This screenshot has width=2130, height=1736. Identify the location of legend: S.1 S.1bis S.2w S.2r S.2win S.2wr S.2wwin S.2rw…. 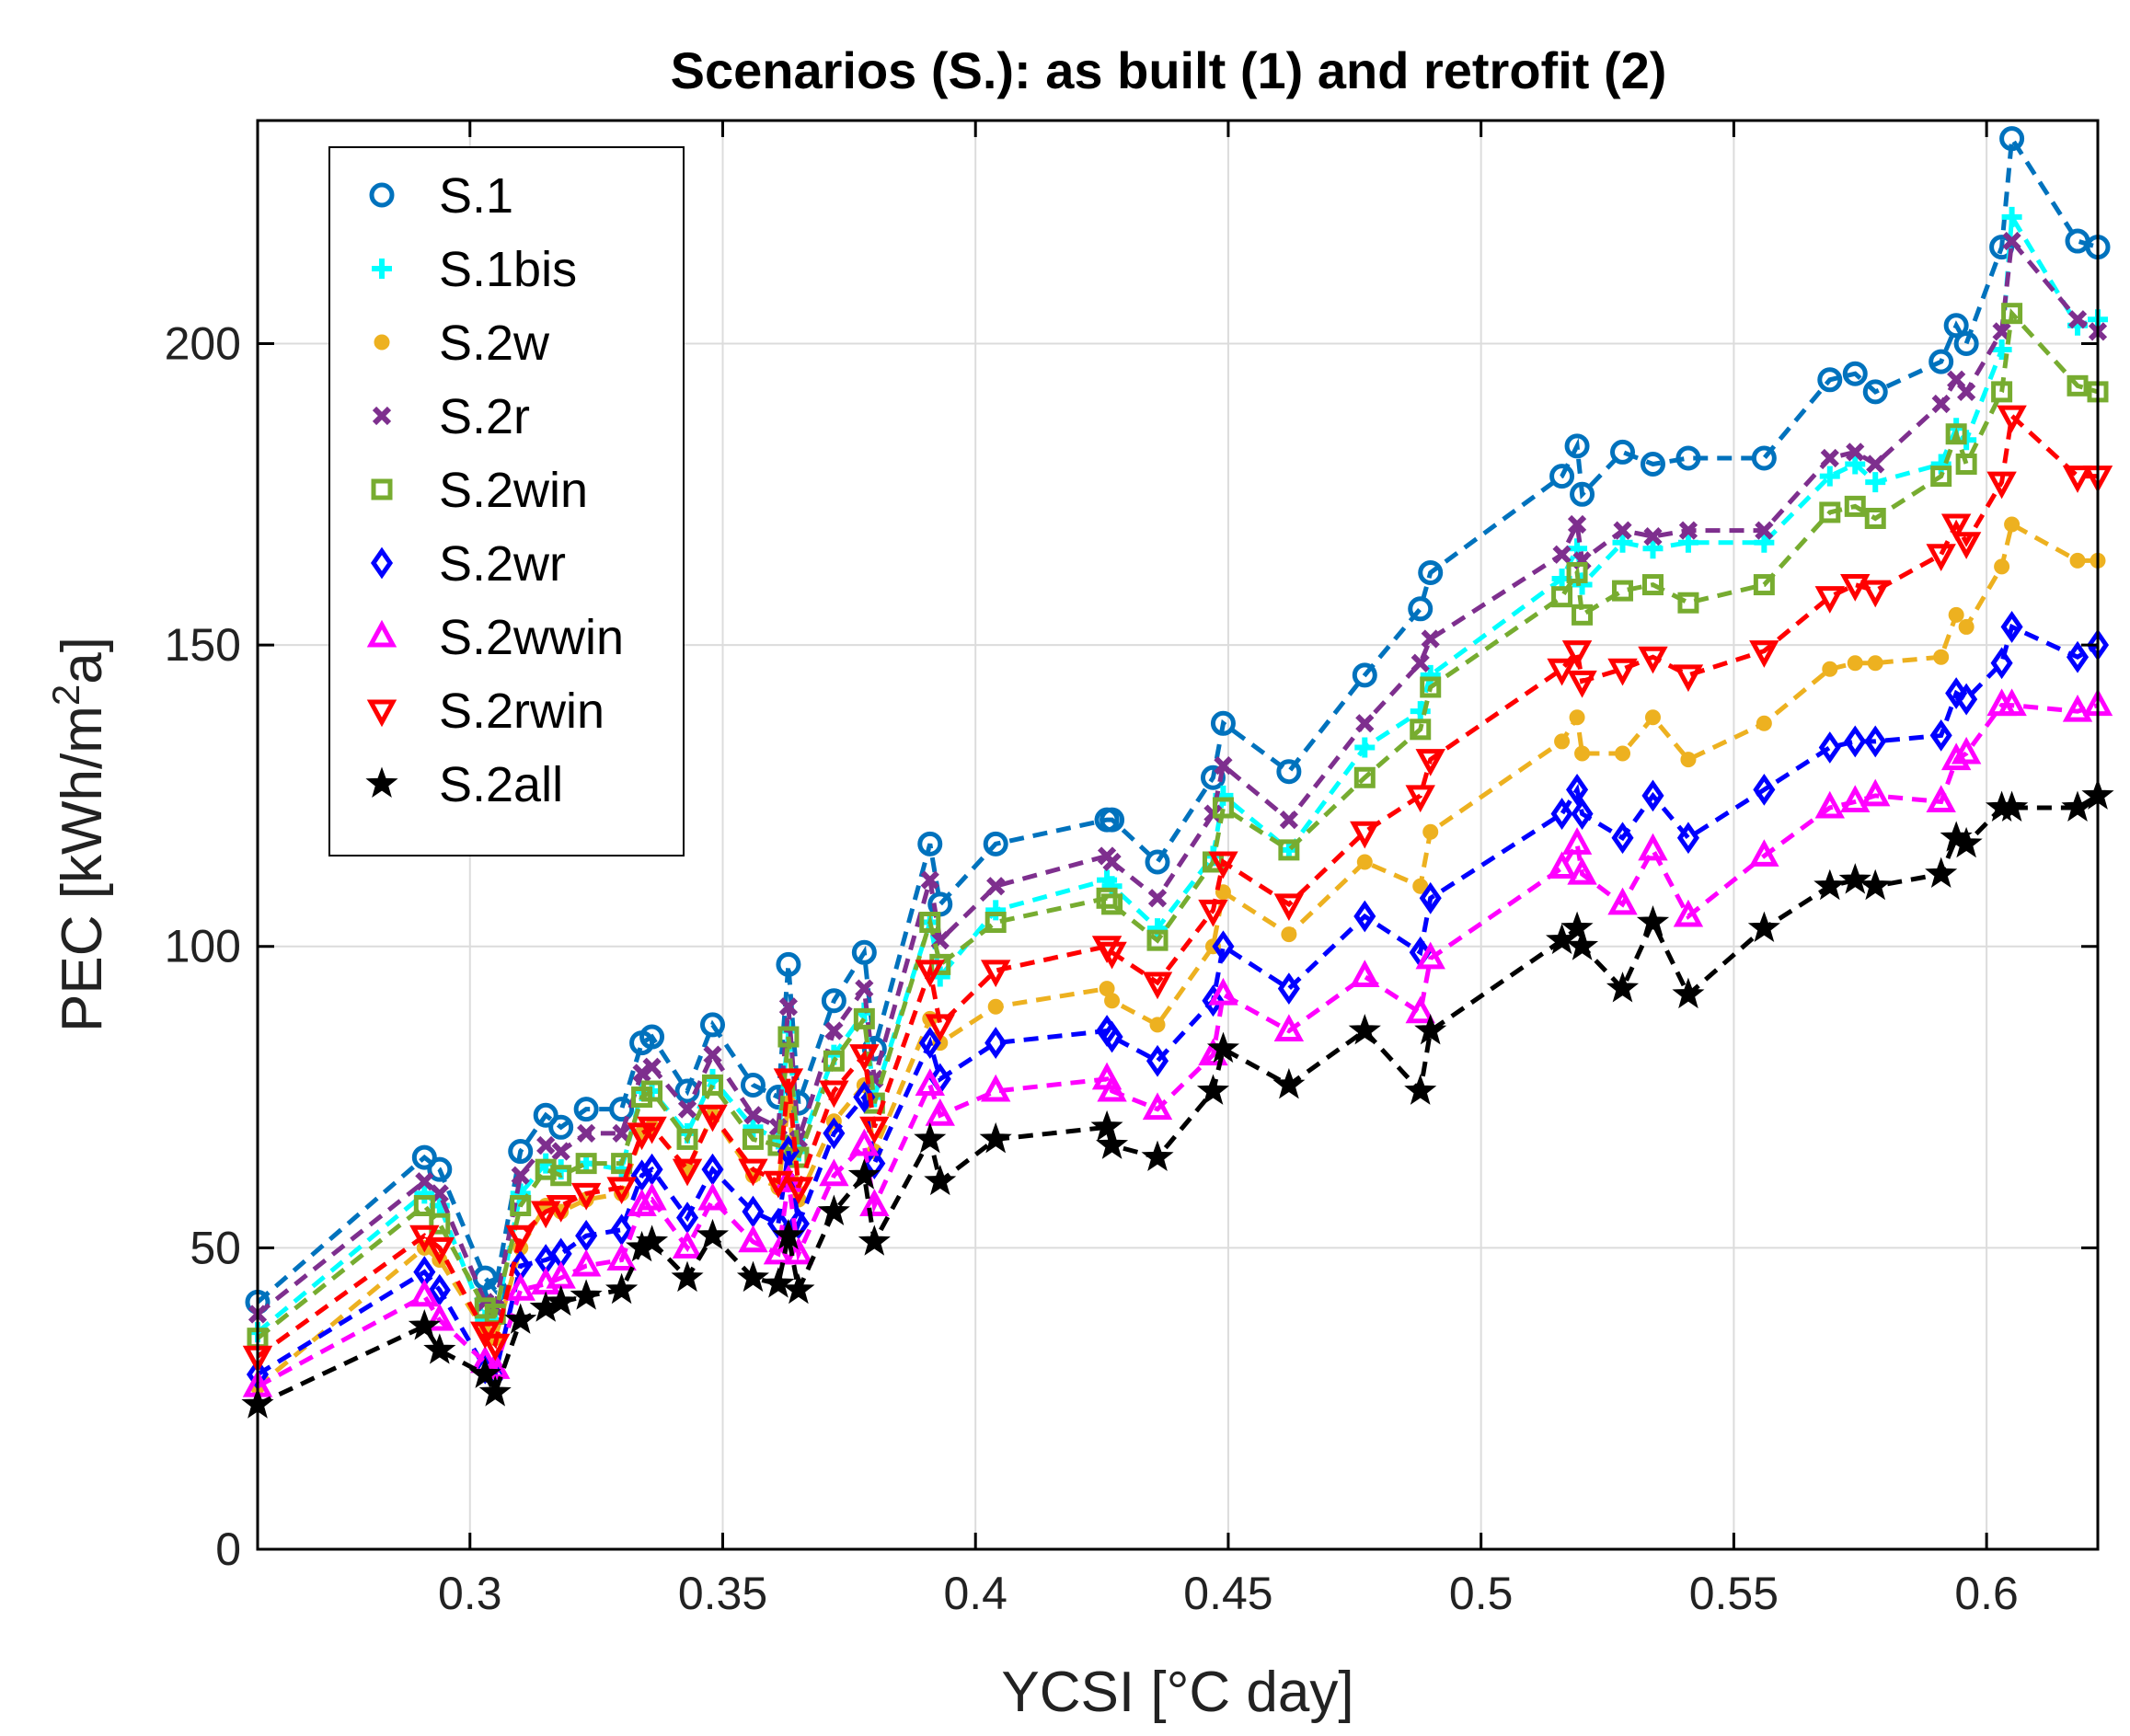
(506, 501).